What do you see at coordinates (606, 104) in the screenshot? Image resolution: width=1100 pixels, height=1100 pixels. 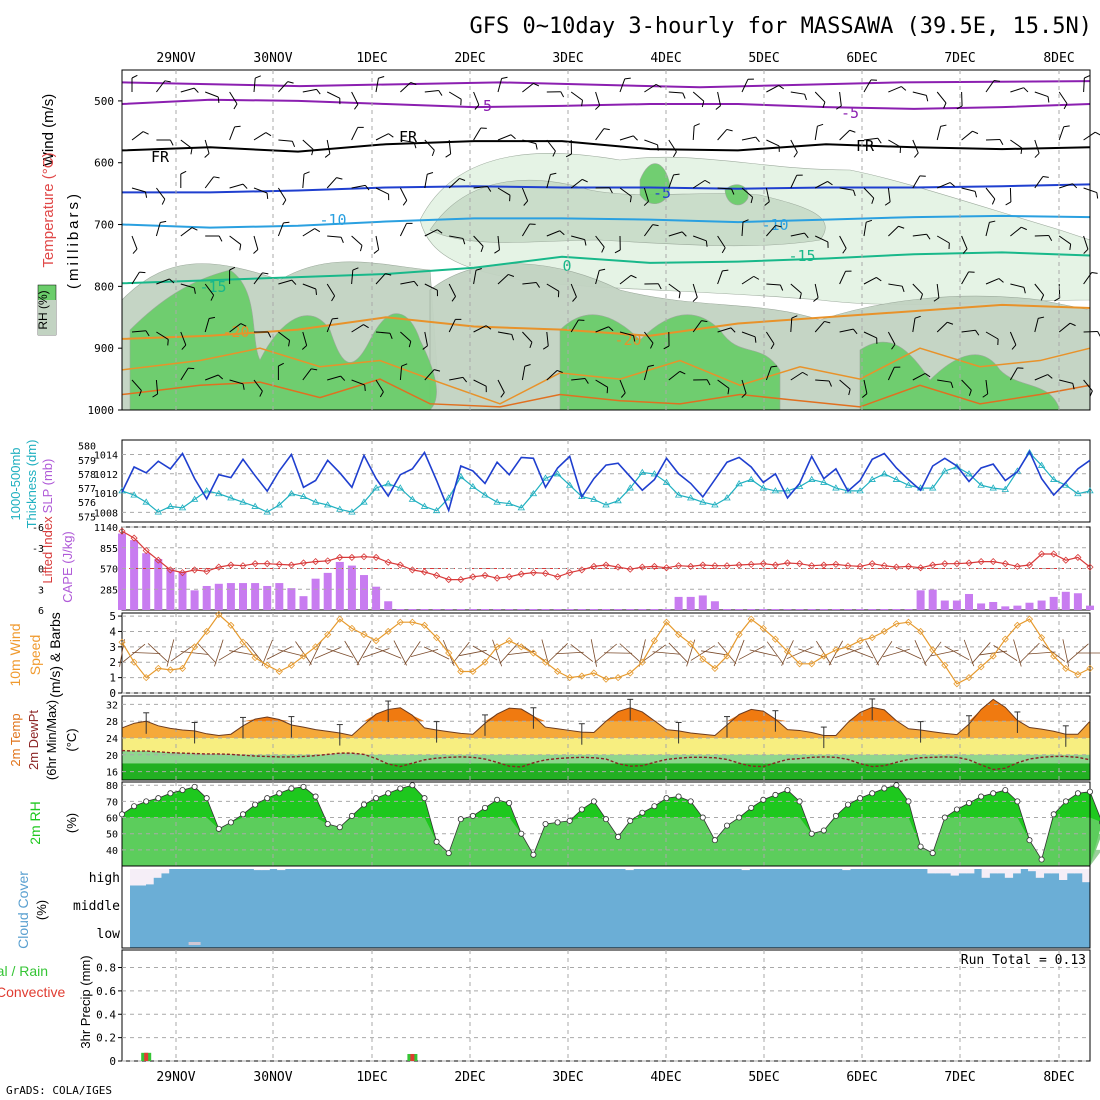 I see `isotherm-line` at bounding box center [606, 104].